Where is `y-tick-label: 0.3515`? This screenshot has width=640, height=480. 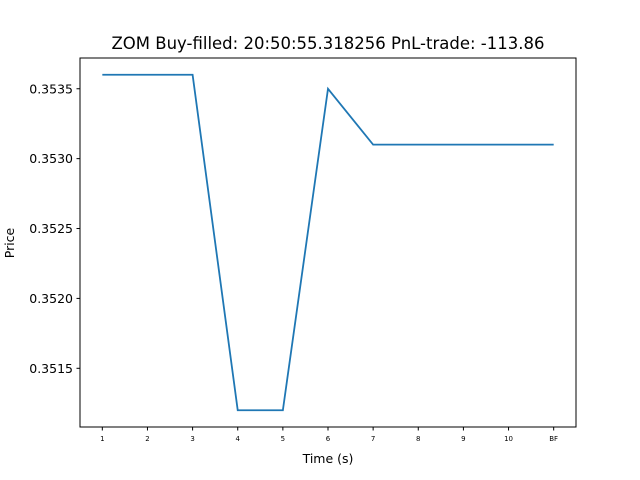 y-tick-label: 0.3515 is located at coordinates (51, 368).